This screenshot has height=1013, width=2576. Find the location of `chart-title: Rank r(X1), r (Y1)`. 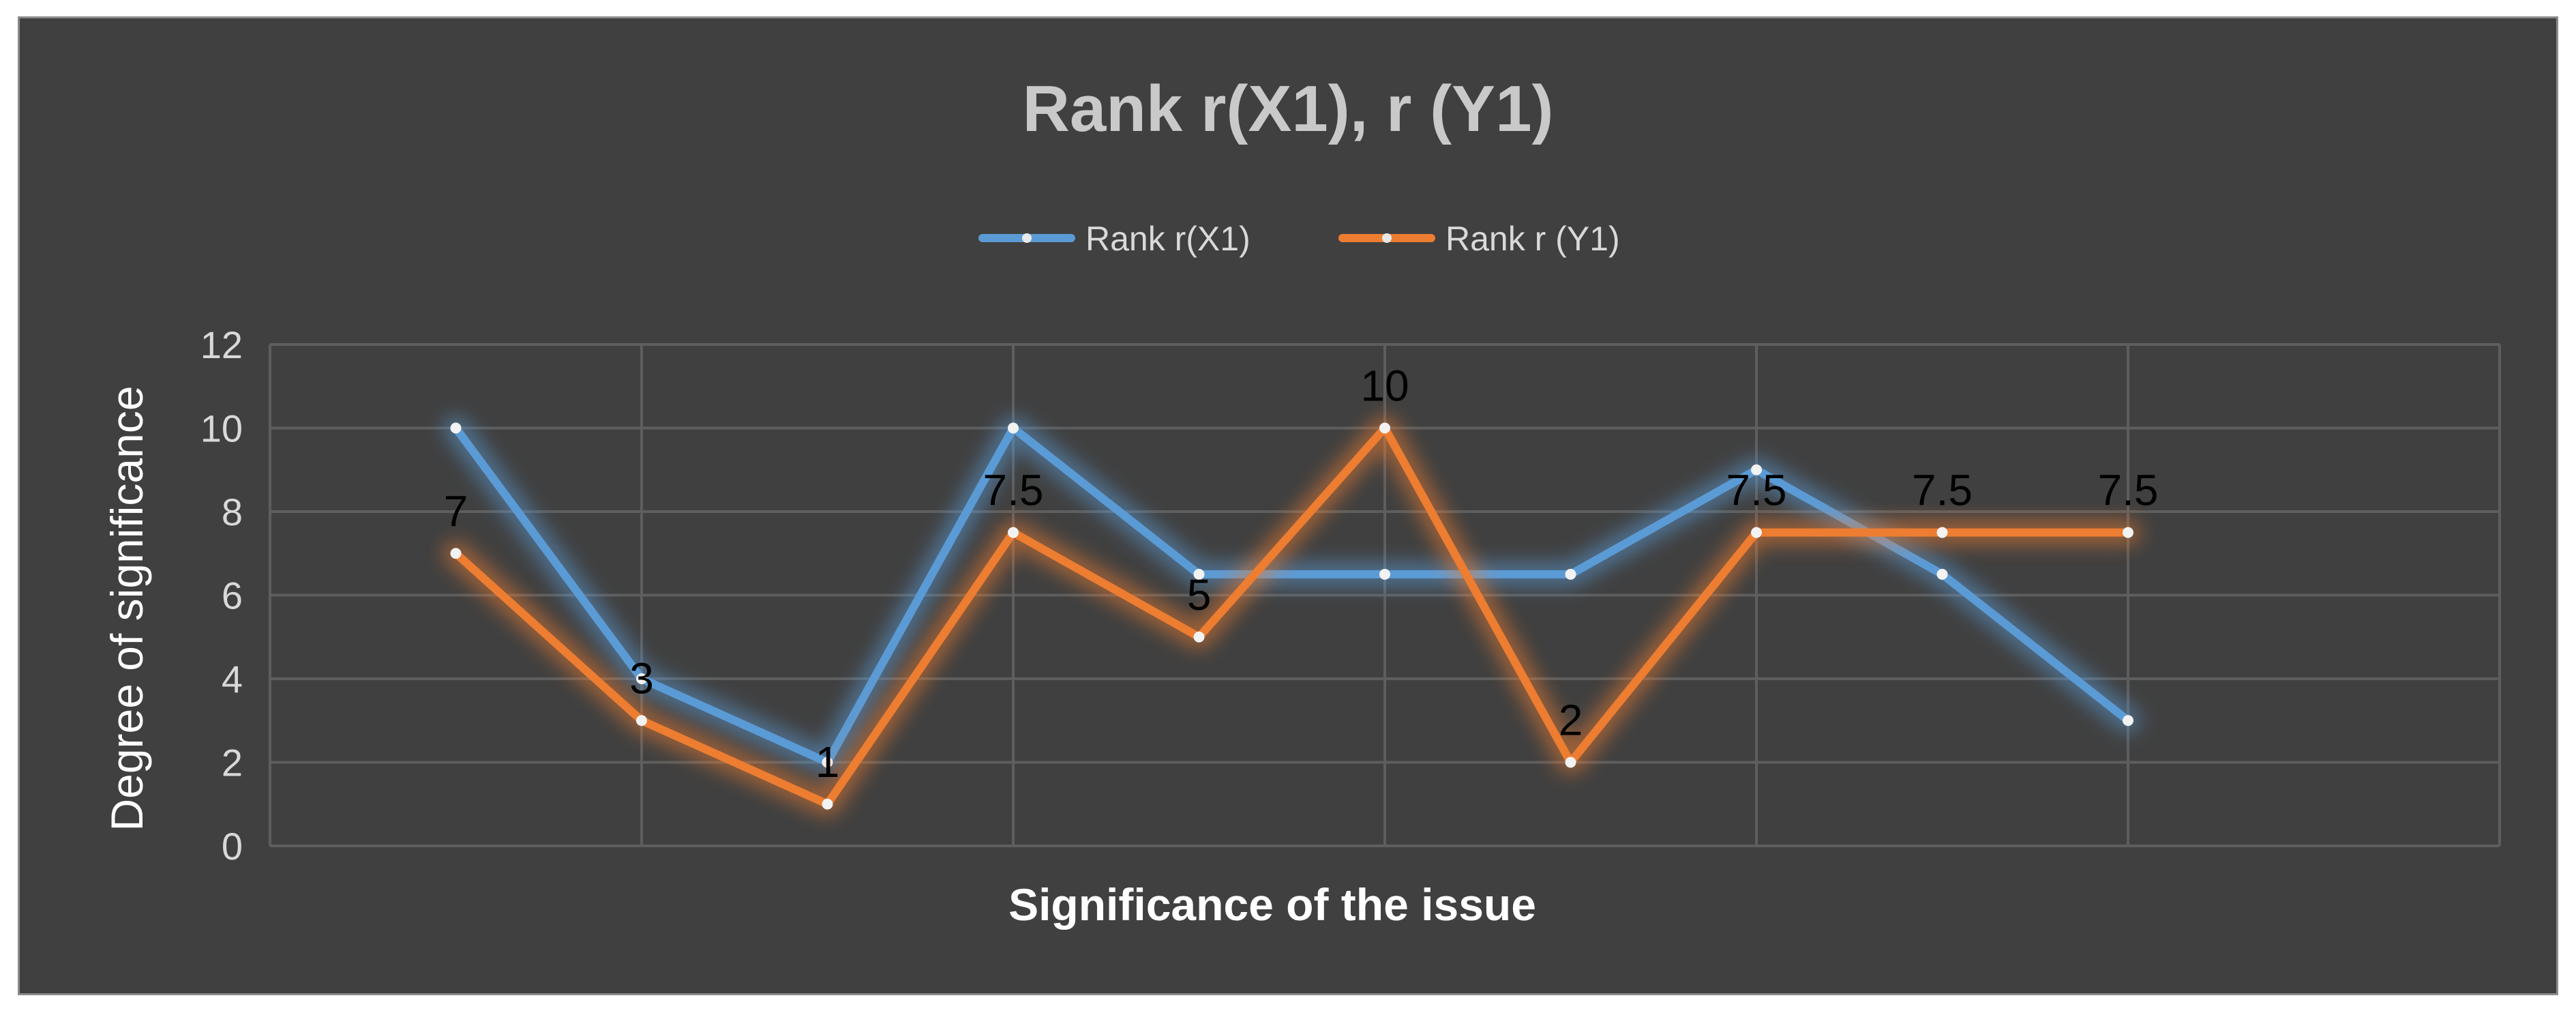

chart-title: Rank r(X1), r (Y1) is located at coordinates (1288, 109).